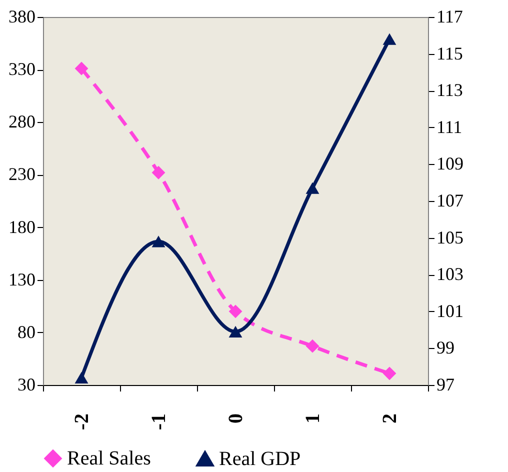 The width and height of the screenshot is (508, 472). What do you see at coordinates (22, 174) in the screenshot?
I see `y-tick-label: 230` at bounding box center [22, 174].